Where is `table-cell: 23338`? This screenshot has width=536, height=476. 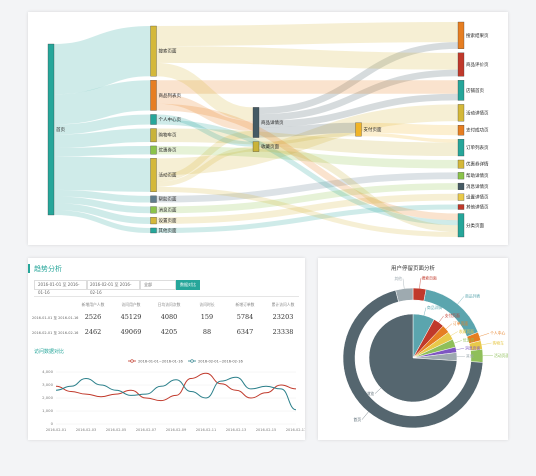
table-cell: 23338 is located at coordinates (283, 332).